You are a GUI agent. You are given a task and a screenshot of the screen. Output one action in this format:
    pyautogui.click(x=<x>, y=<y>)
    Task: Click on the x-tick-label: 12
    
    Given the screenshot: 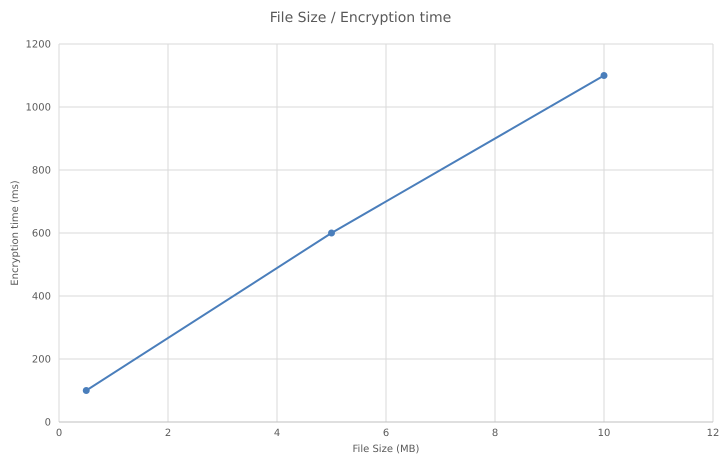 What is the action you would take?
    pyautogui.click(x=713, y=433)
    